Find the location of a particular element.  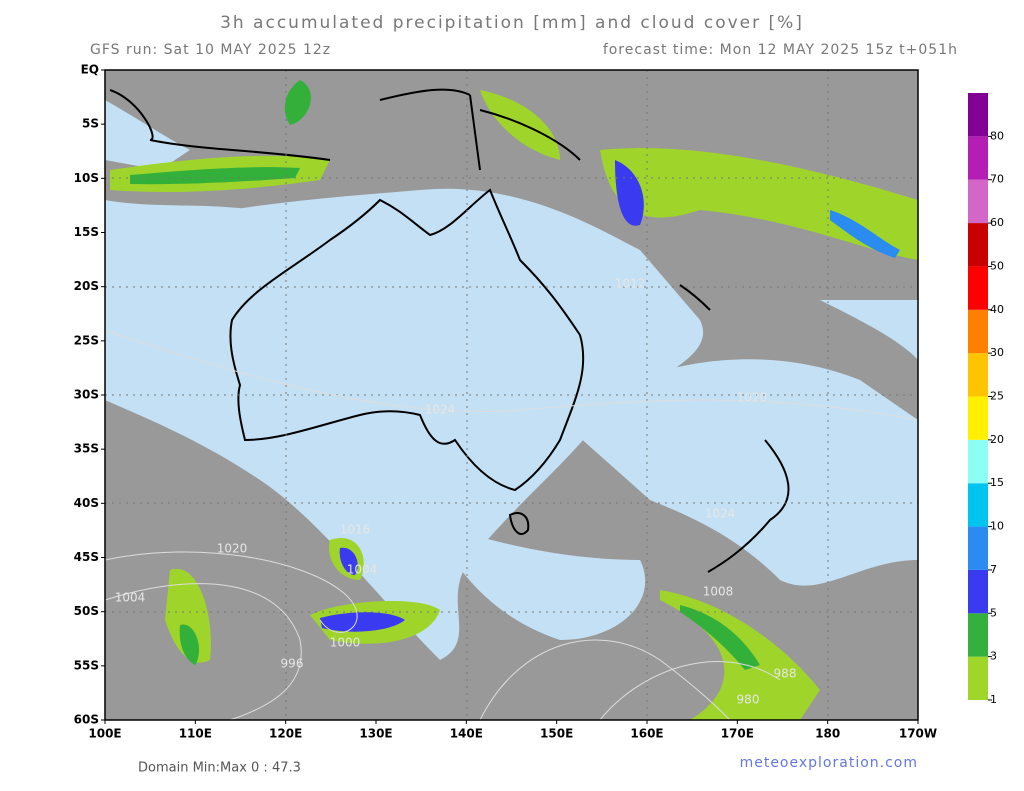

colorbar-label: 80 is located at coordinates (997, 135).